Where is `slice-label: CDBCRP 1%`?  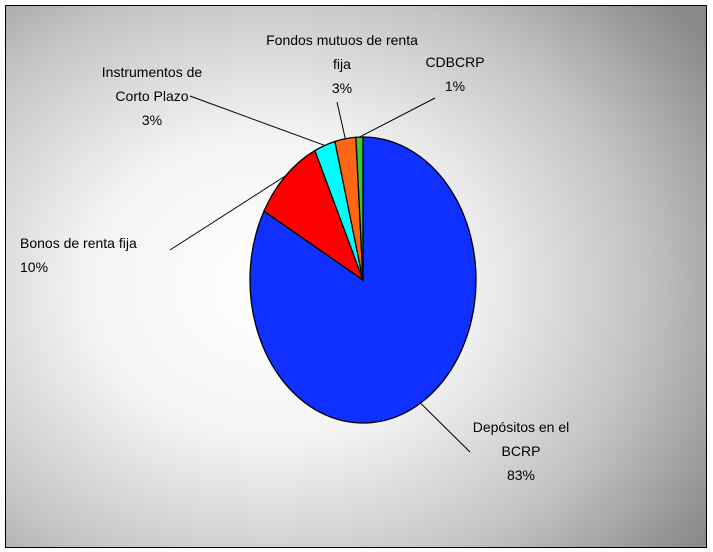
slice-label: CDBCRP 1% is located at coordinates (455, 74).